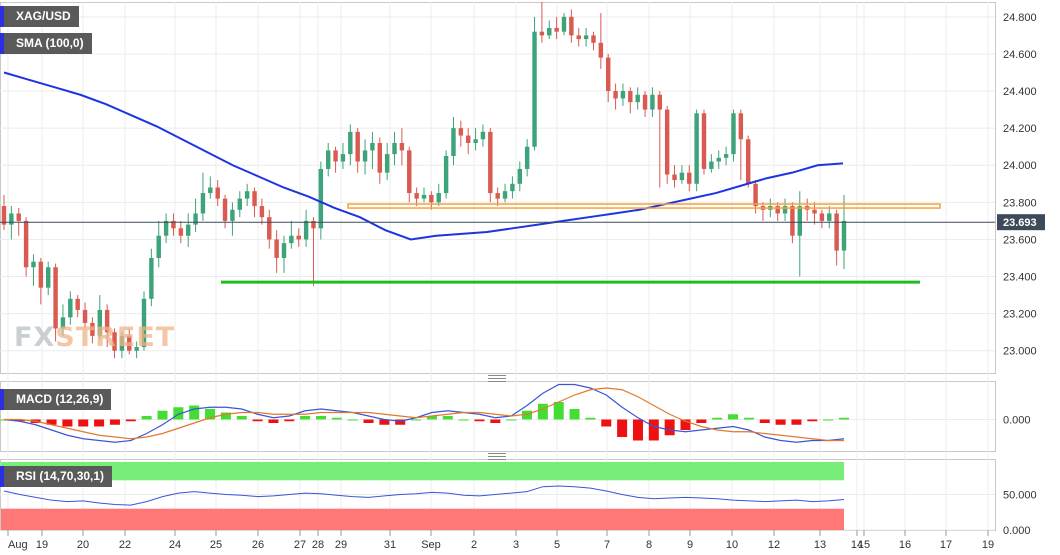 The image size is (1060, 555). Describe the element at coordinates (644, 206) in the screenshot. I see `resistance-line` at that location.